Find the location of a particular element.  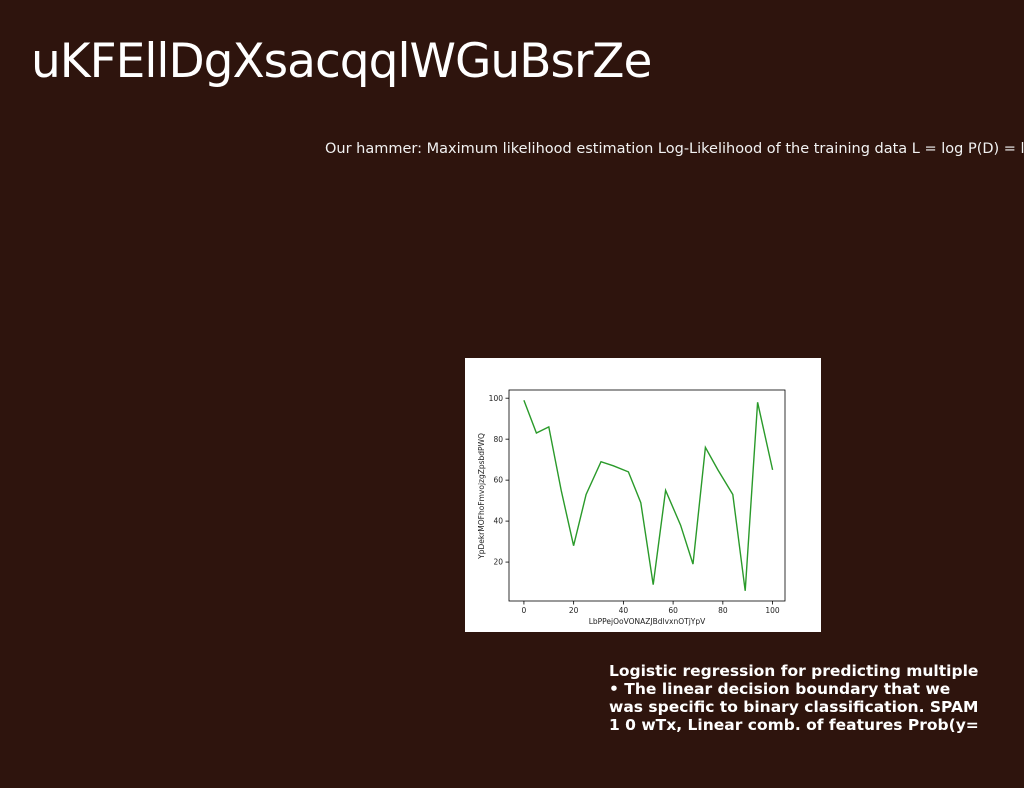

plot-area is located at coordinates (647, 495).